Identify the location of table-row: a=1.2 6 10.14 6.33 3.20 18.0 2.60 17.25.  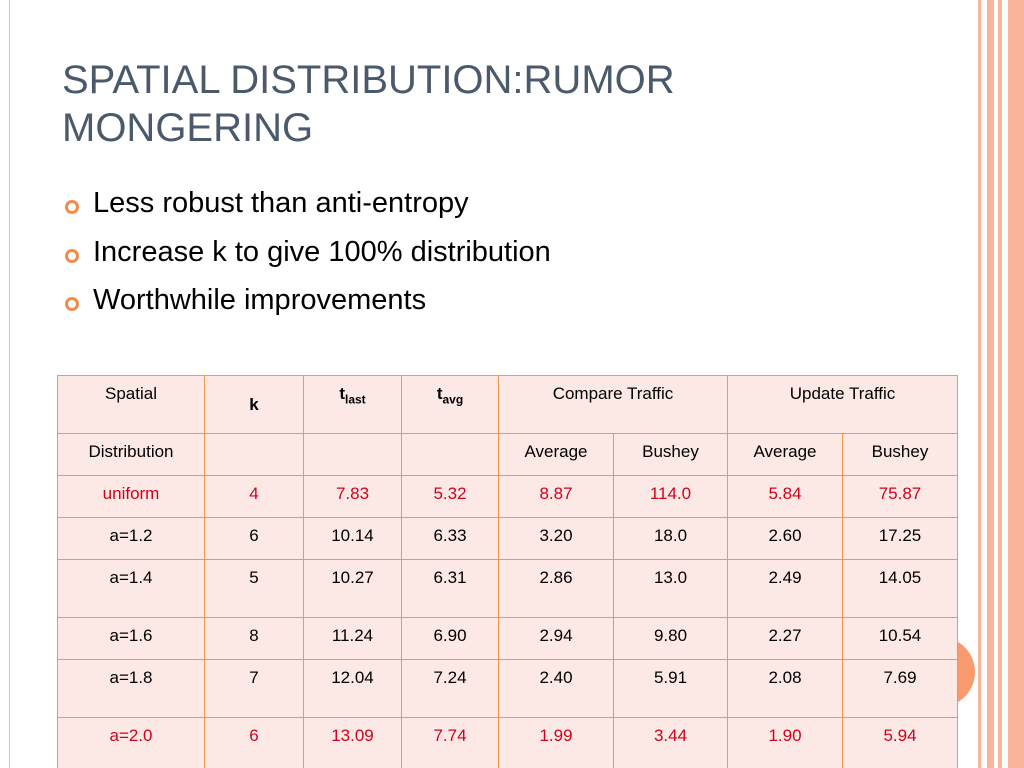
(507, 538).